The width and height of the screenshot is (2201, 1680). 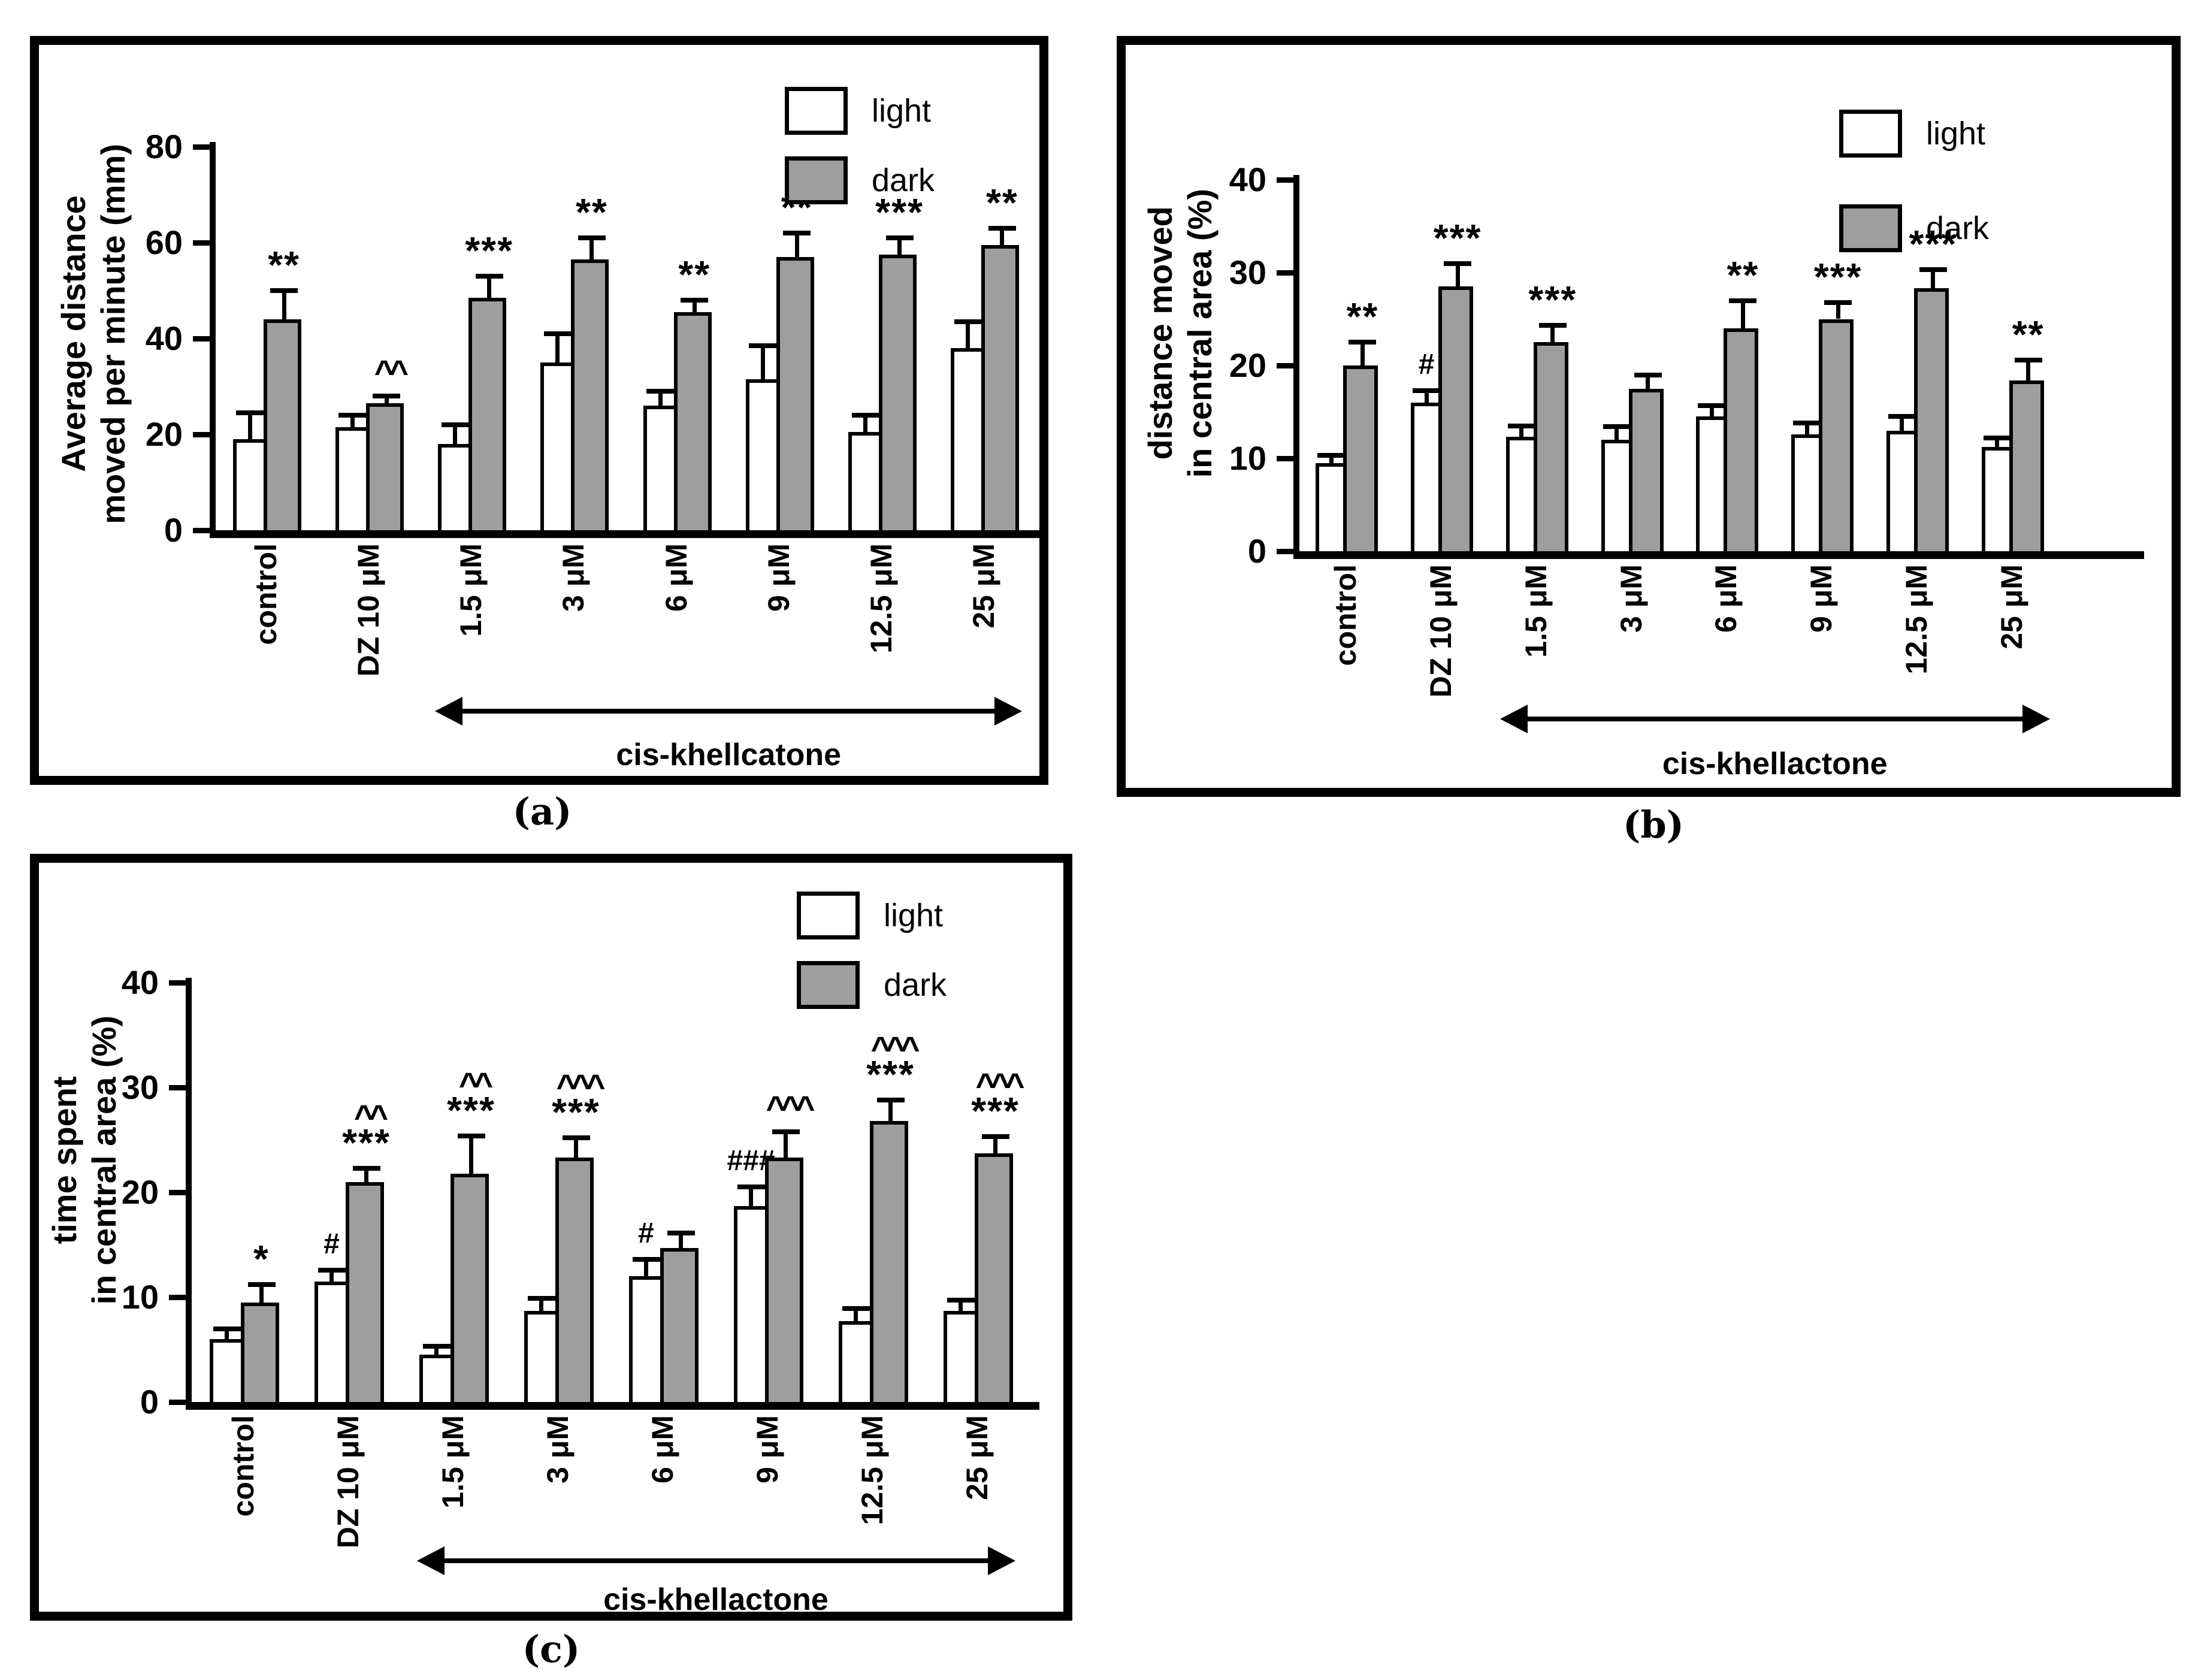 I want to click on y-axis-label: time spent in central area (%), so click(x=84, y=1161).